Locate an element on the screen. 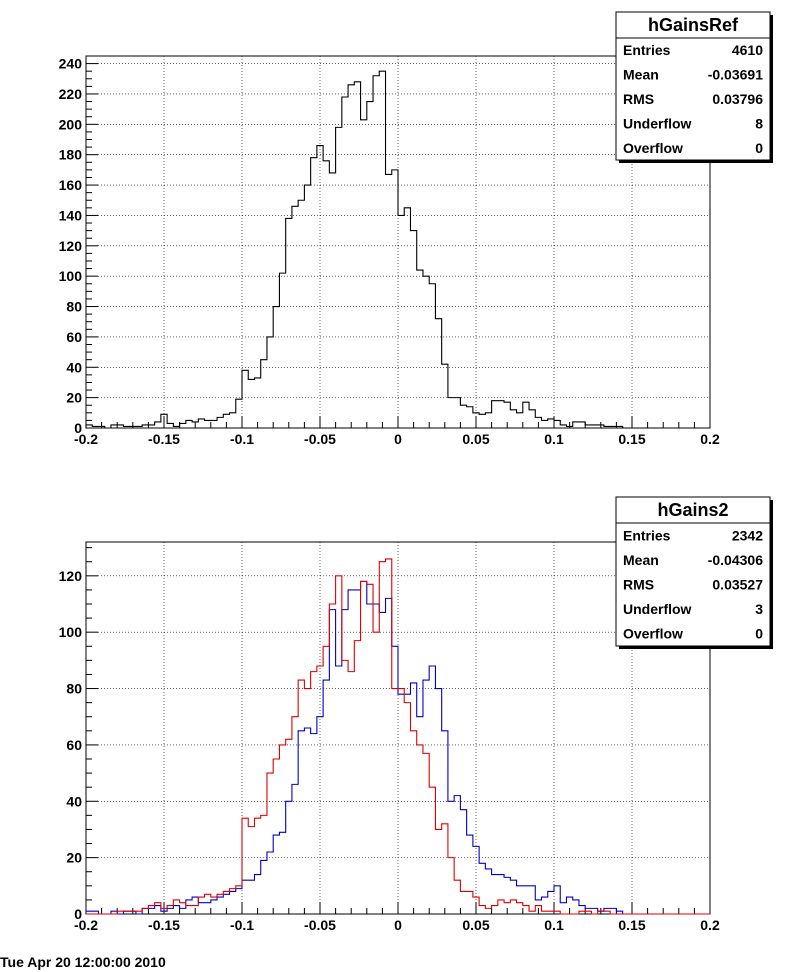 This screenshot has width=796, height=972. y-tick-label: 200 is located at coordinates (71, 124).